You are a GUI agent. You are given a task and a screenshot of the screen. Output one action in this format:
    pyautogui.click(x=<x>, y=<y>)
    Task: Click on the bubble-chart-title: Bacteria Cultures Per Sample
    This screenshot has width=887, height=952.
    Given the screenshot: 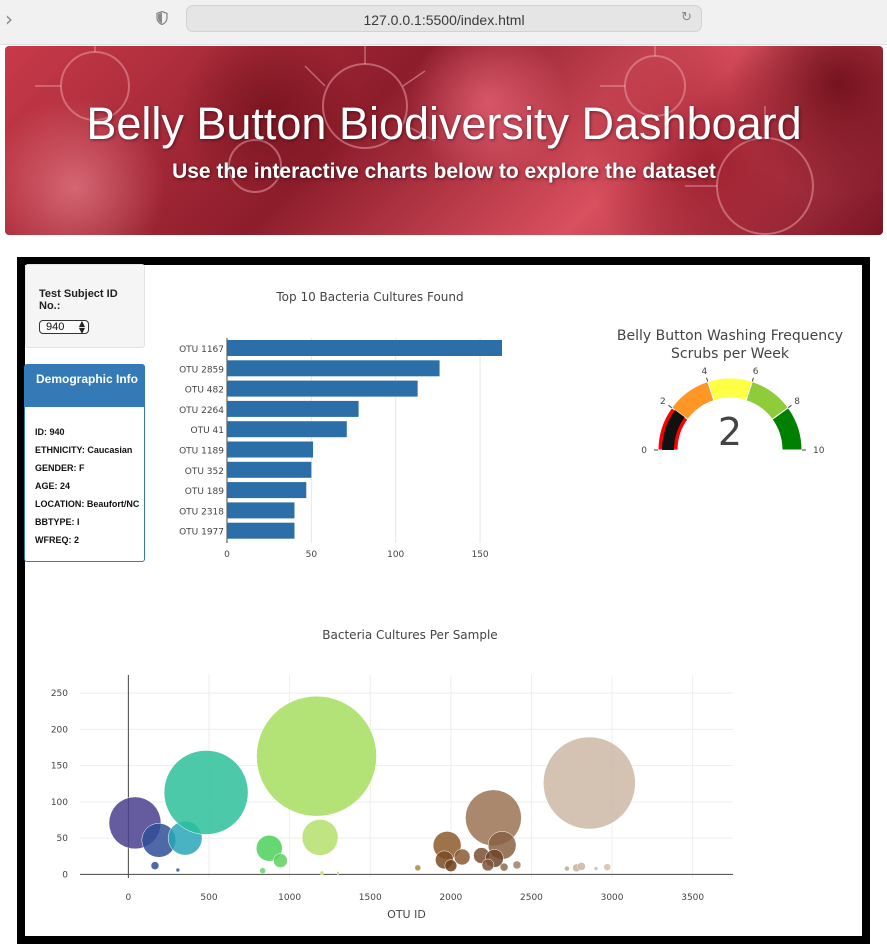 What is the action you would take?
    pyautogui.click(x=410, y=635)
    